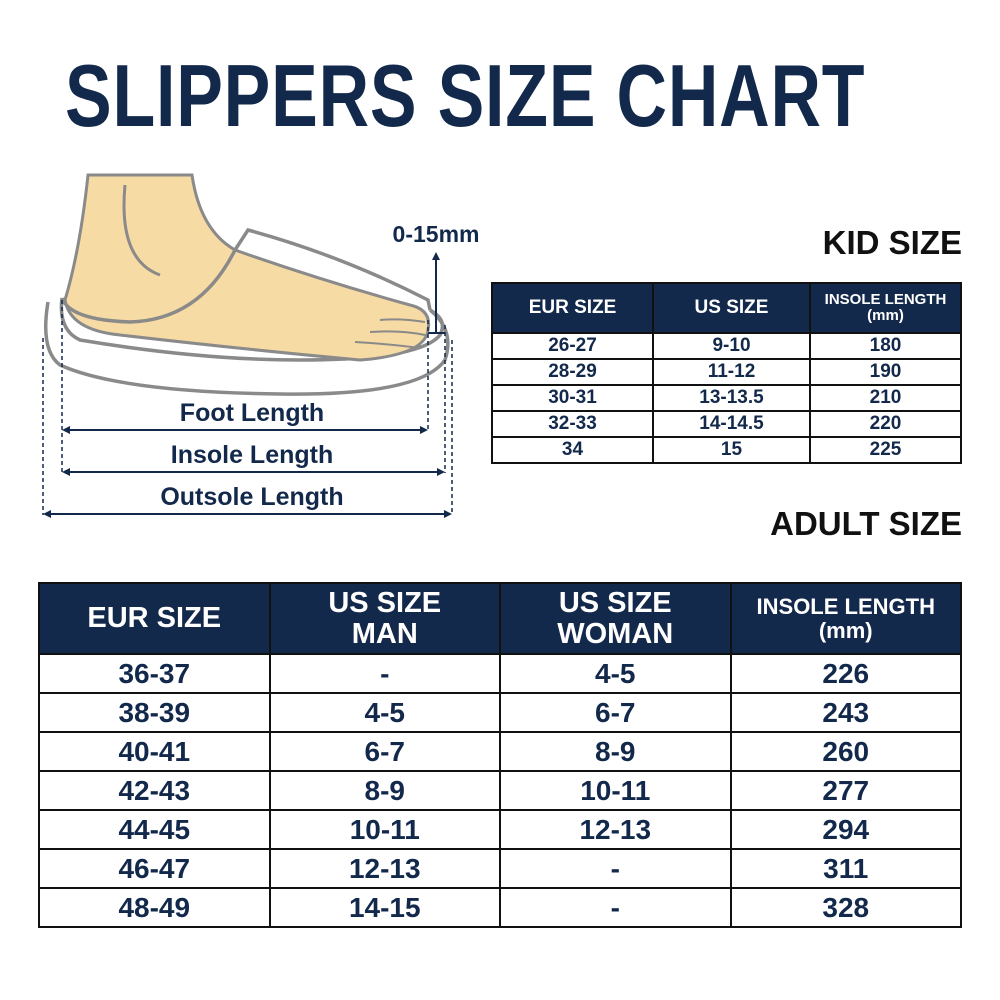  I want to click on foot-length-label: Foot Length, so click(252, 413).